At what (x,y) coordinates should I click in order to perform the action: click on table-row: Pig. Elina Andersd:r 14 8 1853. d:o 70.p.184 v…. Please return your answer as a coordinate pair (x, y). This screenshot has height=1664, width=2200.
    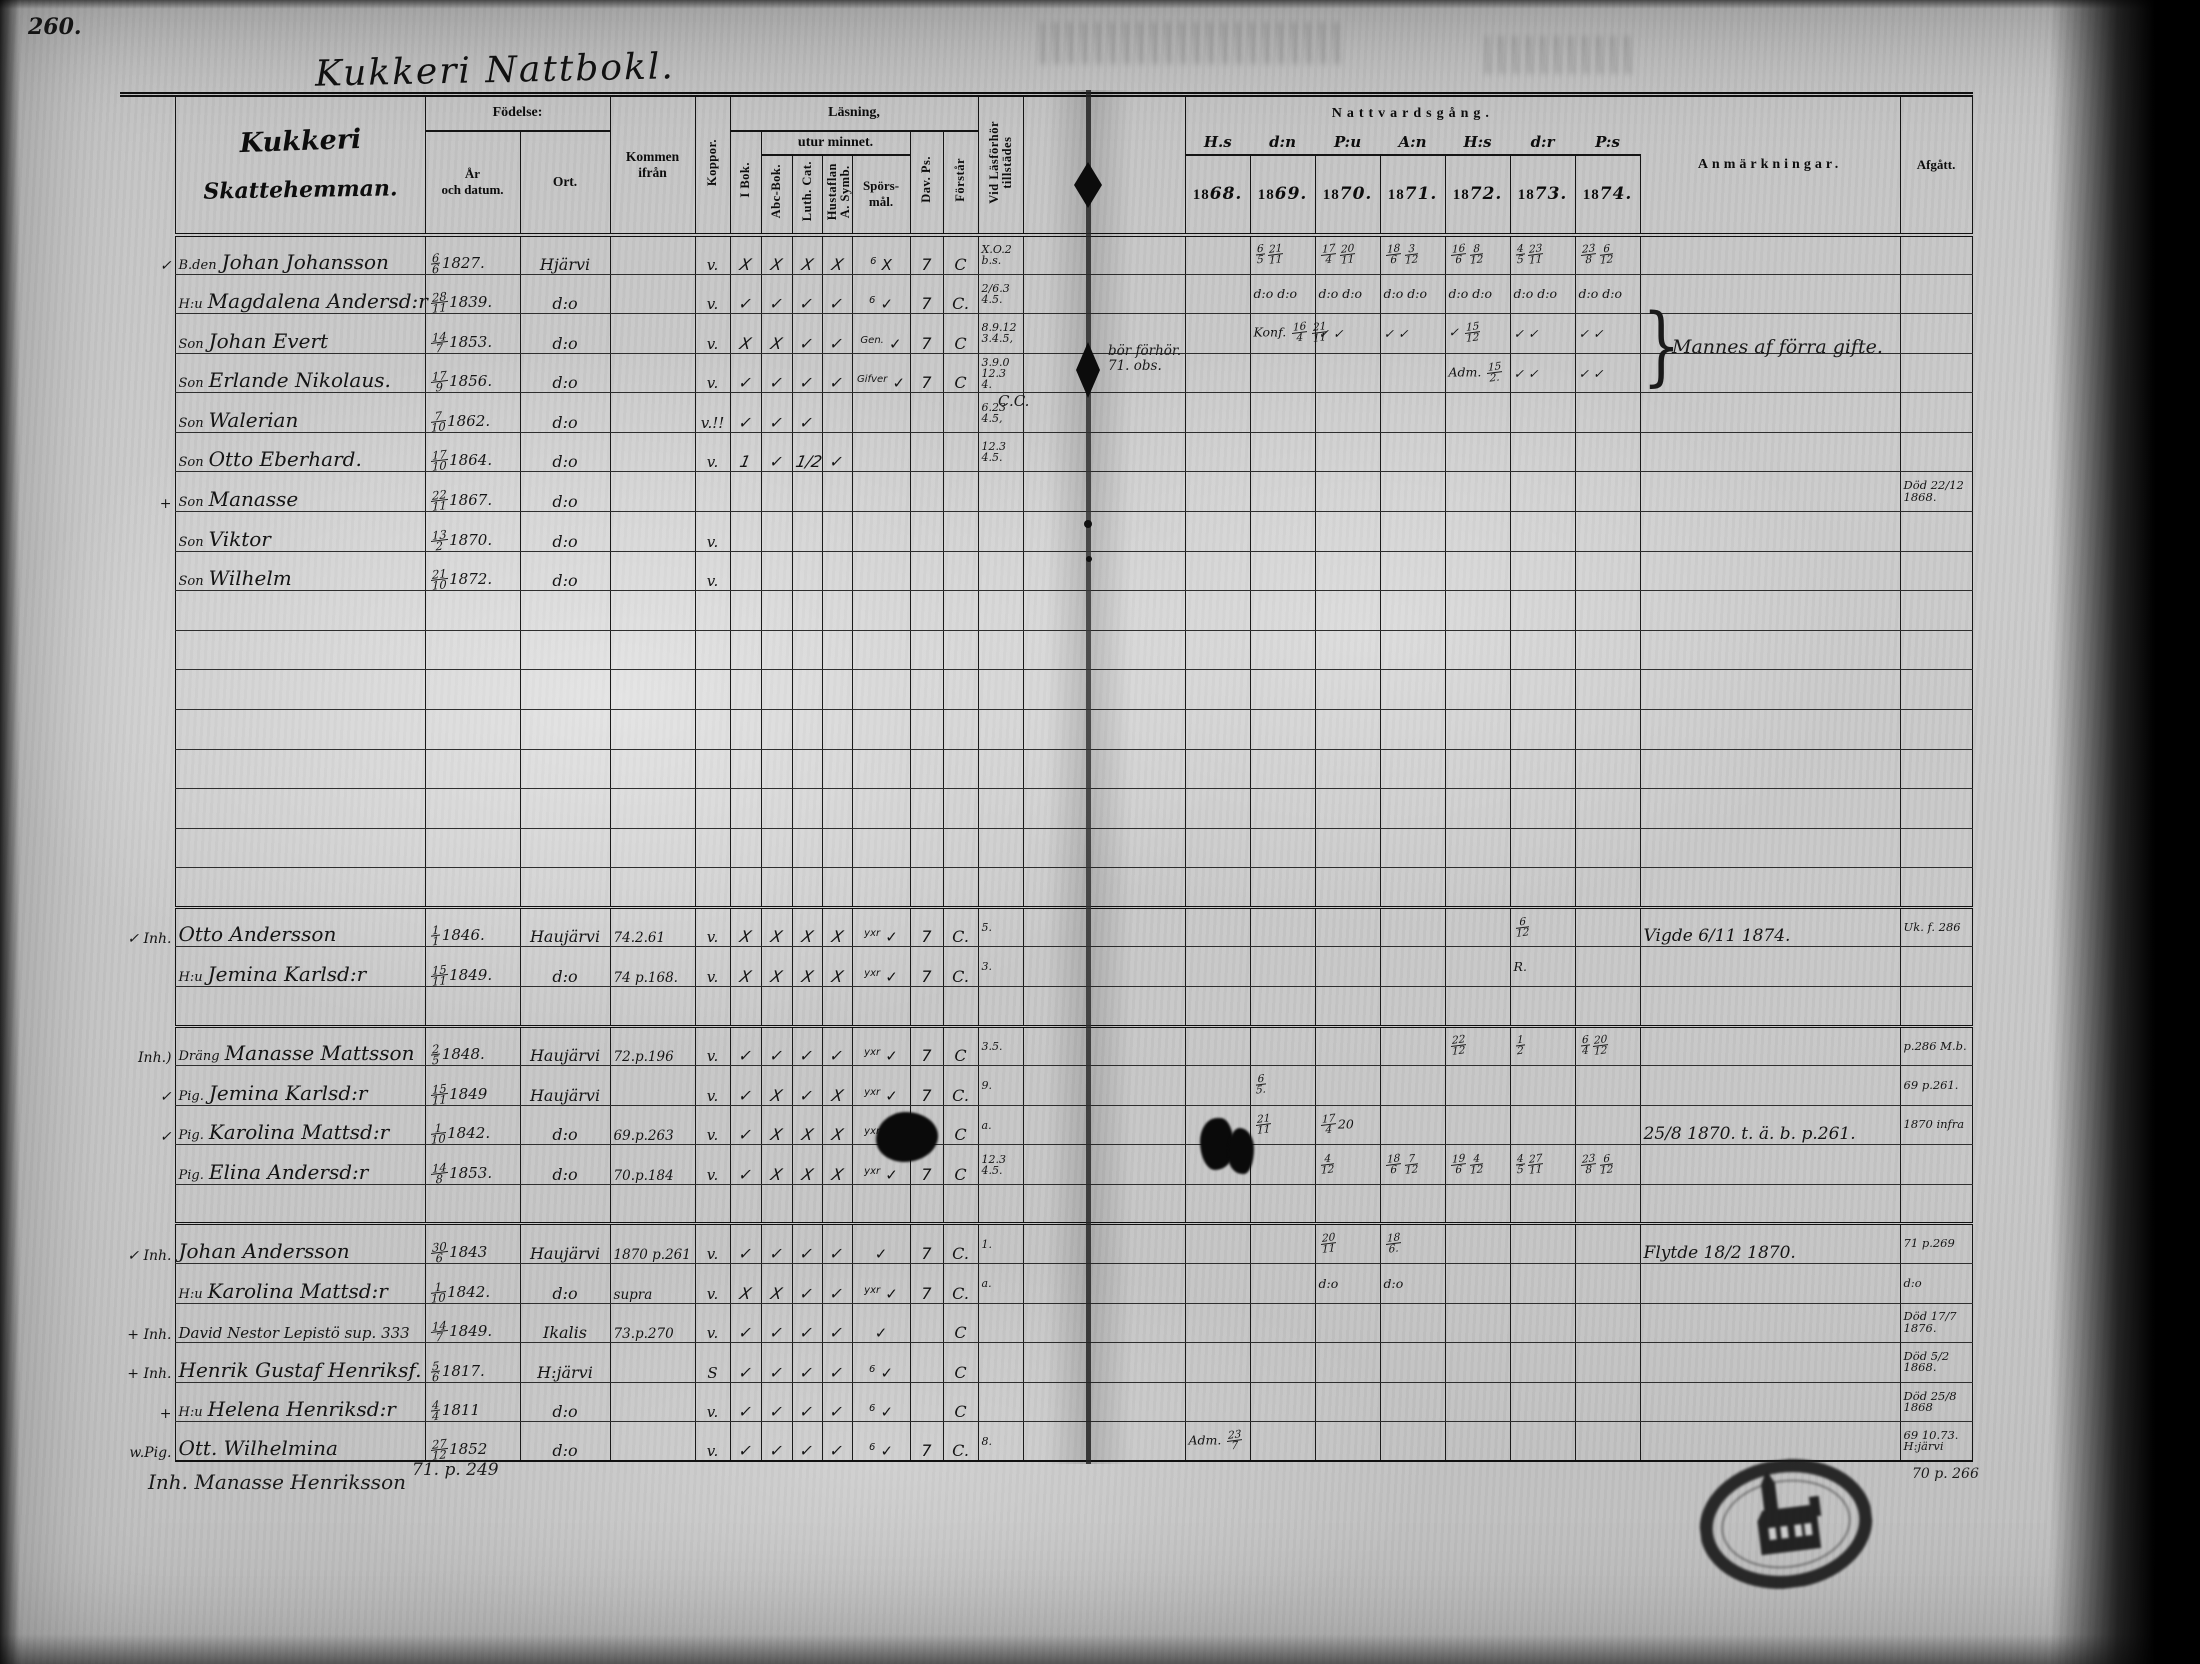
    Looking at the image, I should click on (1046, 1165).